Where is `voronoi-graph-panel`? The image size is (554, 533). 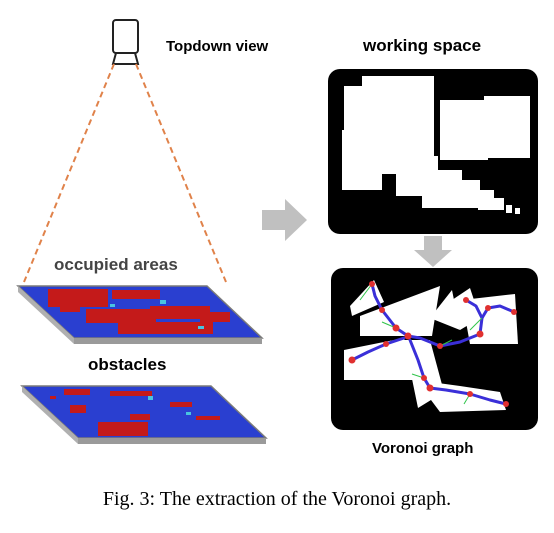 voronoi-graph-panel is located at coordinates (434, 349).